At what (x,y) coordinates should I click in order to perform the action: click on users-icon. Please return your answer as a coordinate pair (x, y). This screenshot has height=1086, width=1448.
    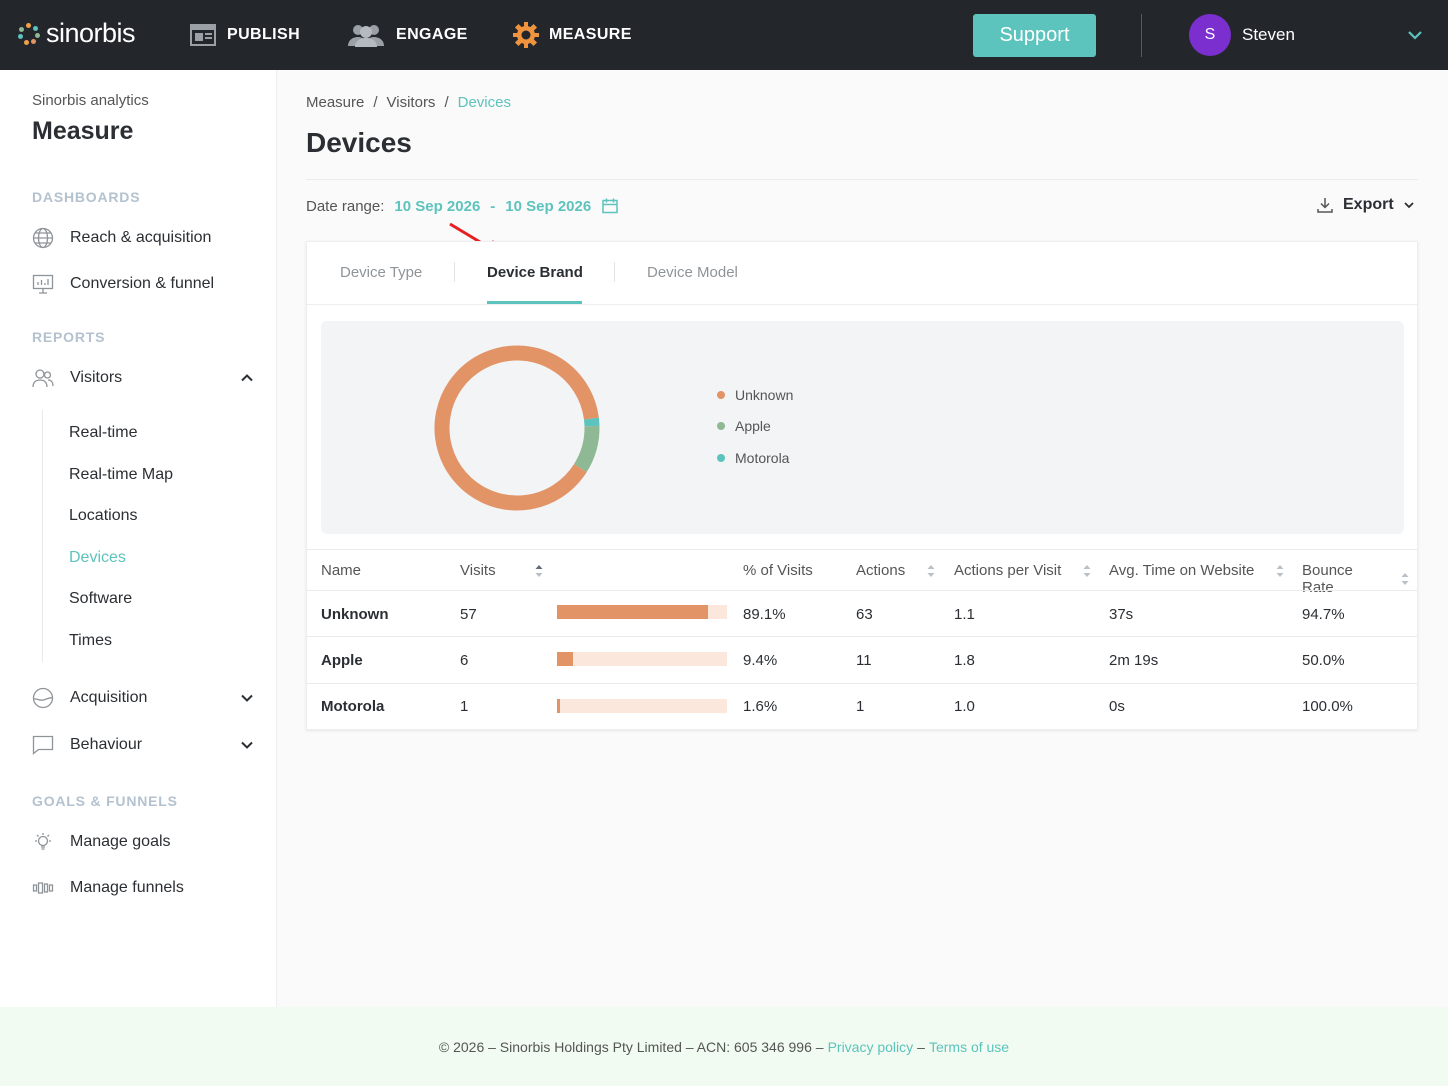
    Looking at the image, I should click on (43, 378).